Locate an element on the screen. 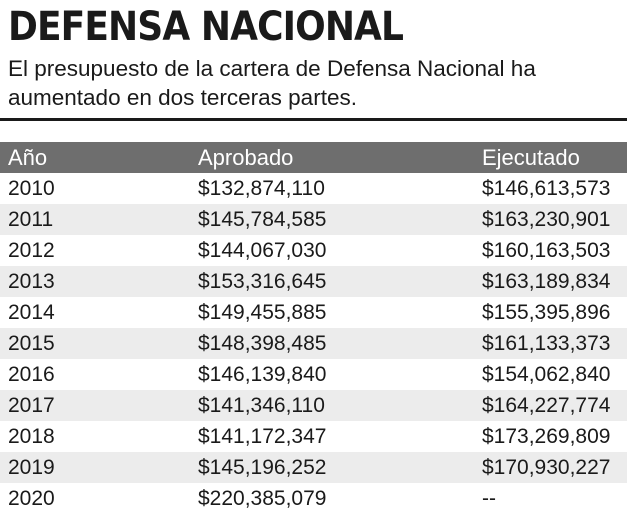 The height and width of the screenshot is (524, 627). cell-approved: $145,196,252 is located at coordinates (337, 467).